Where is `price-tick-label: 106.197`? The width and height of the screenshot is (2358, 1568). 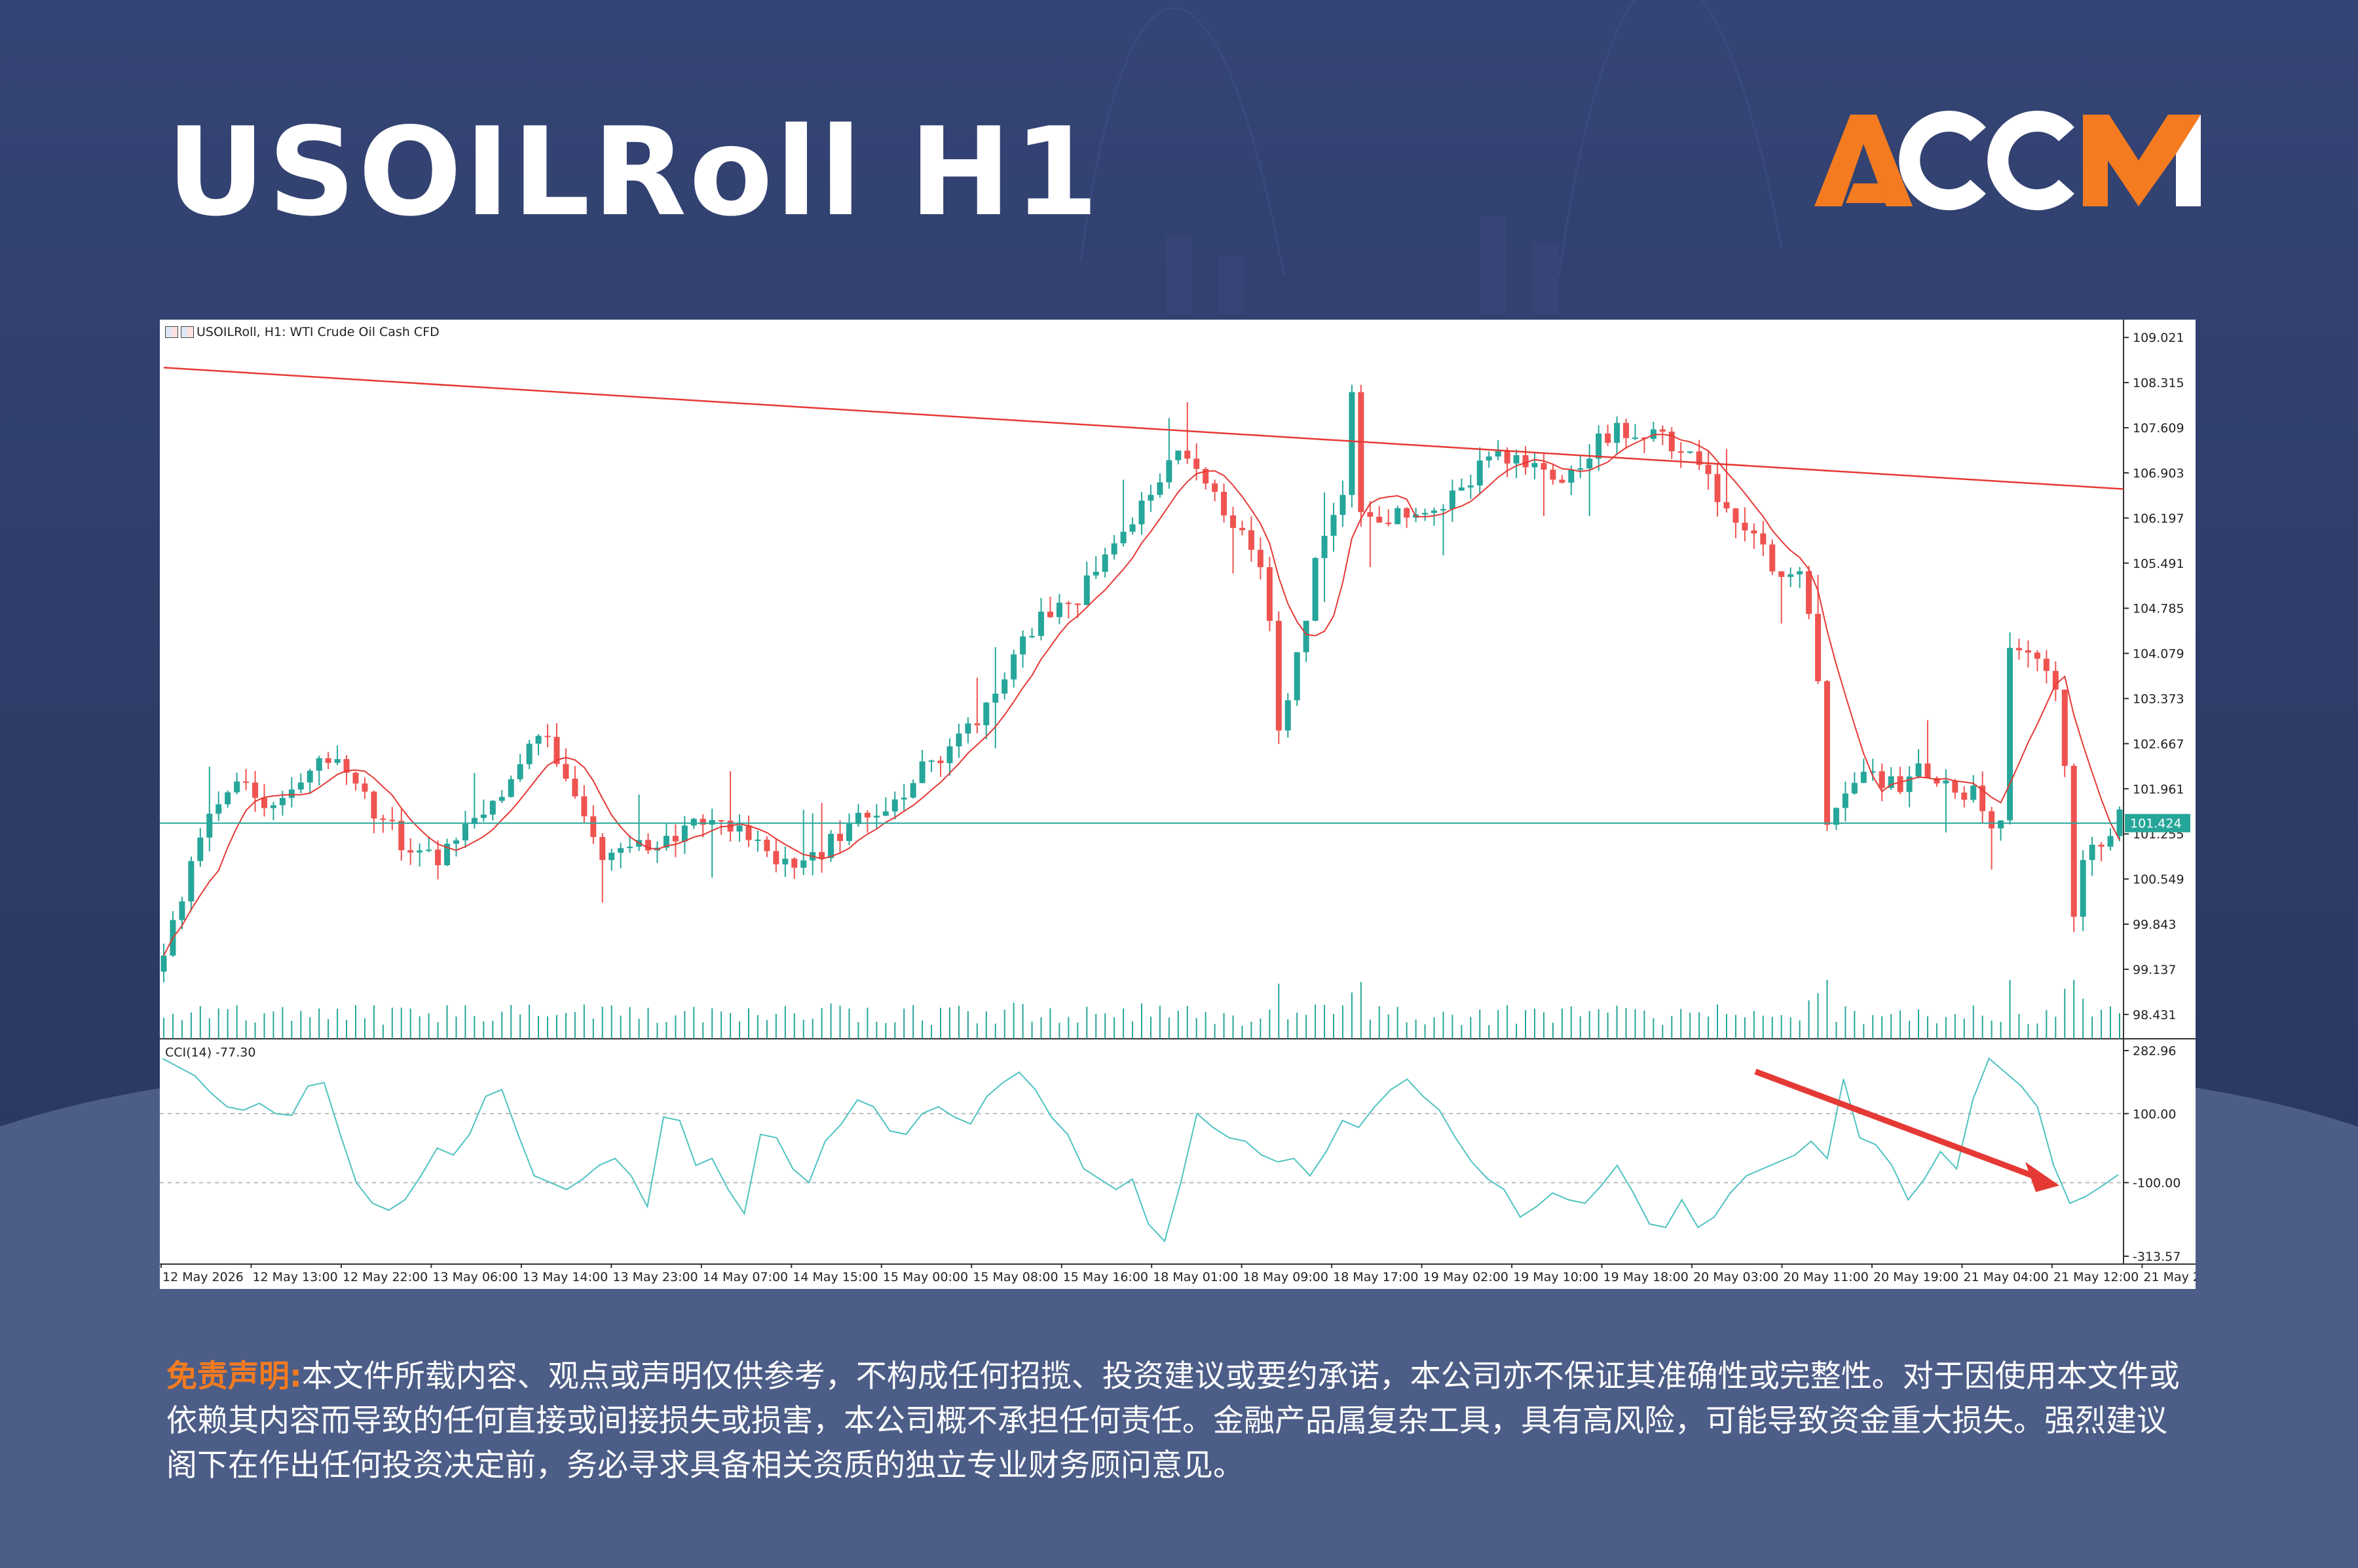
price-tick-label: 106.197 is located at coordinates (2158, 519).